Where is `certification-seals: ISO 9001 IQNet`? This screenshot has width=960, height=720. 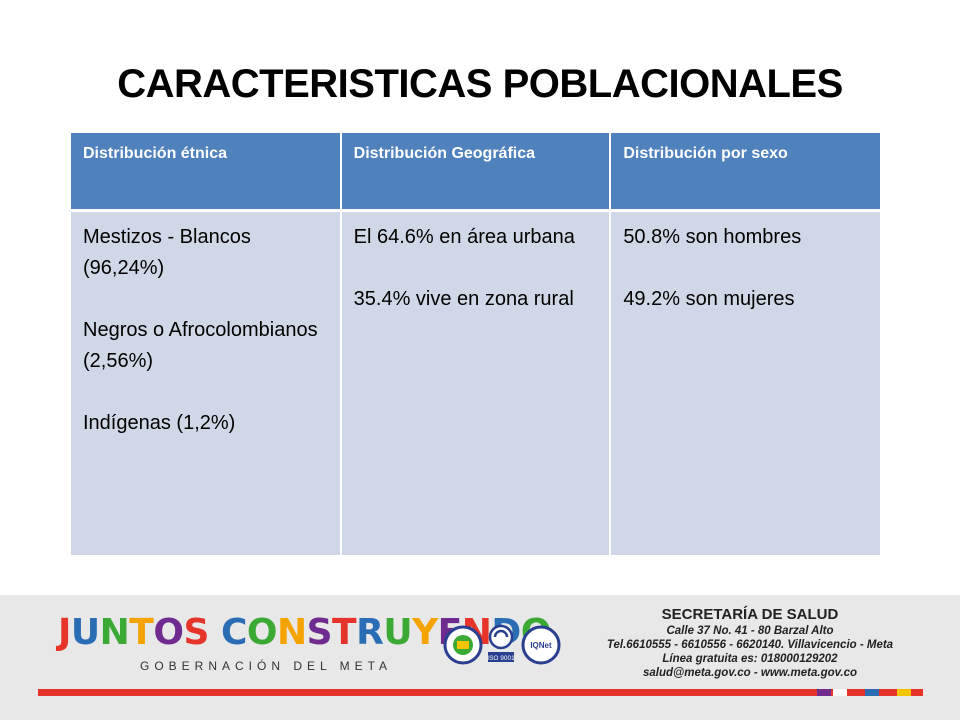
certification-seals: ISO 9001 IQNet is located at coordinates (502, 644).